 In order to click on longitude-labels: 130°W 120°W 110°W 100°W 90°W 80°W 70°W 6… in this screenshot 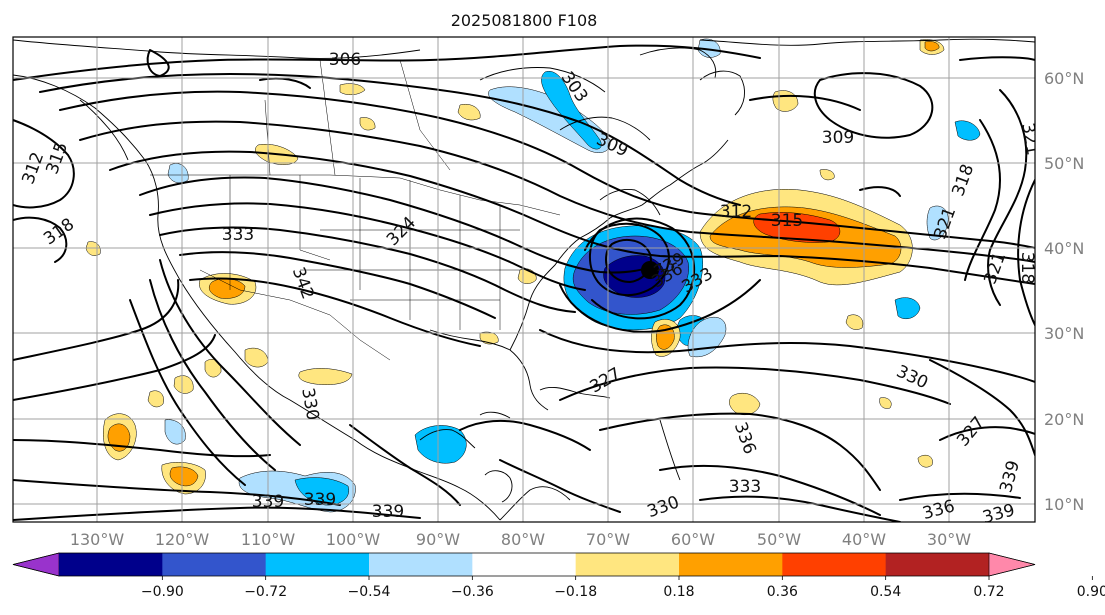, I will do `click(520, 539)`.